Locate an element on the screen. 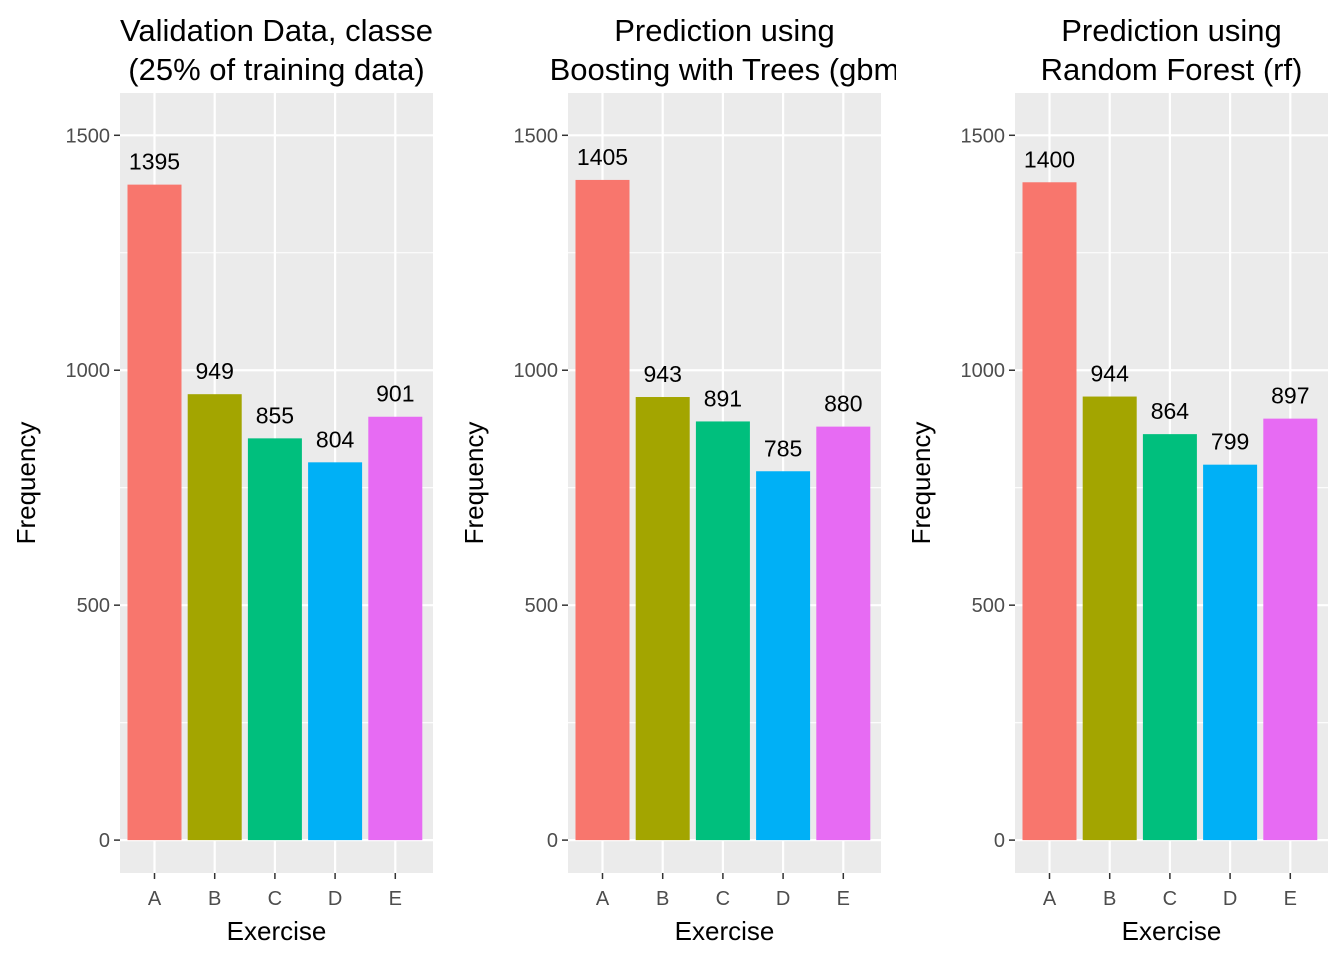  data-label-d: 804 is located at coordinates (335, 439).